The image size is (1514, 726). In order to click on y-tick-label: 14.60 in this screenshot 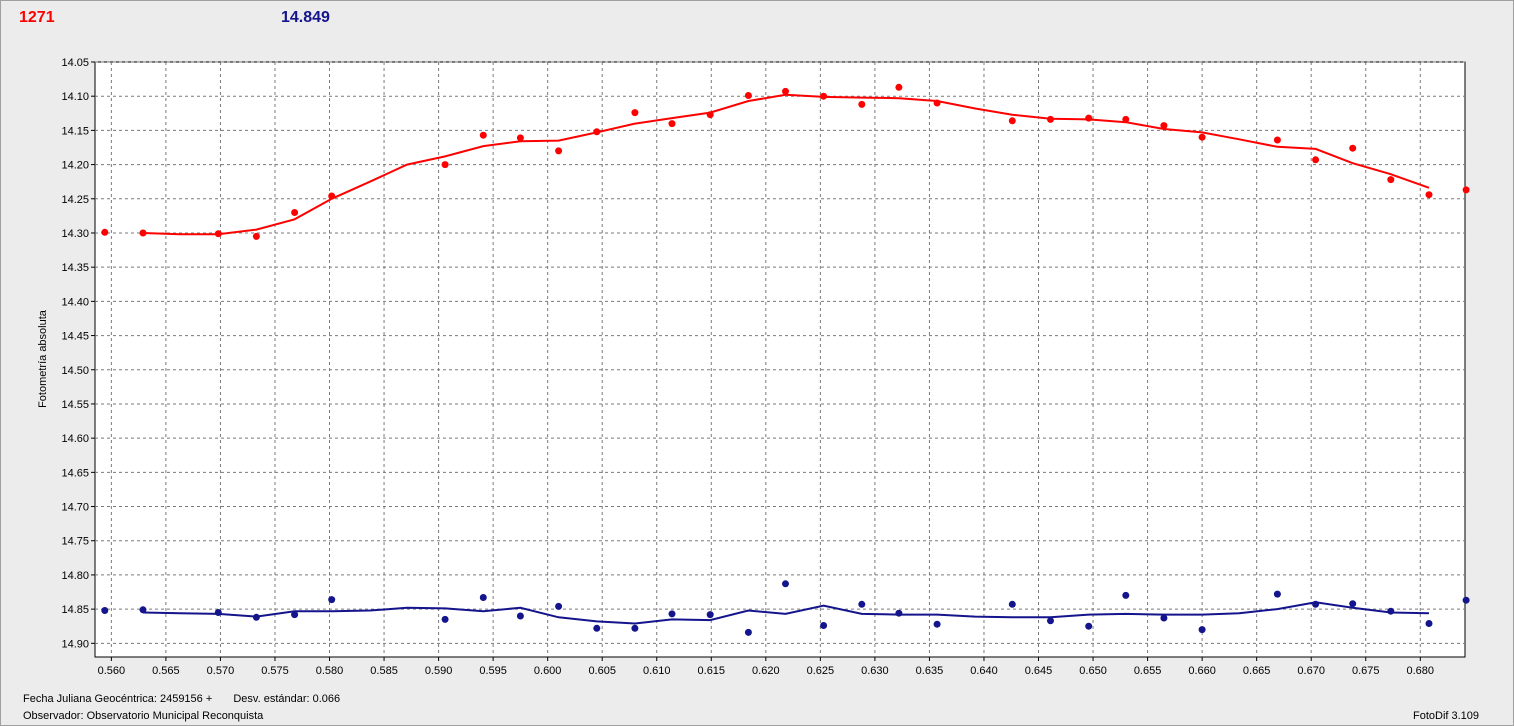, I will do `click(75, 439)`.